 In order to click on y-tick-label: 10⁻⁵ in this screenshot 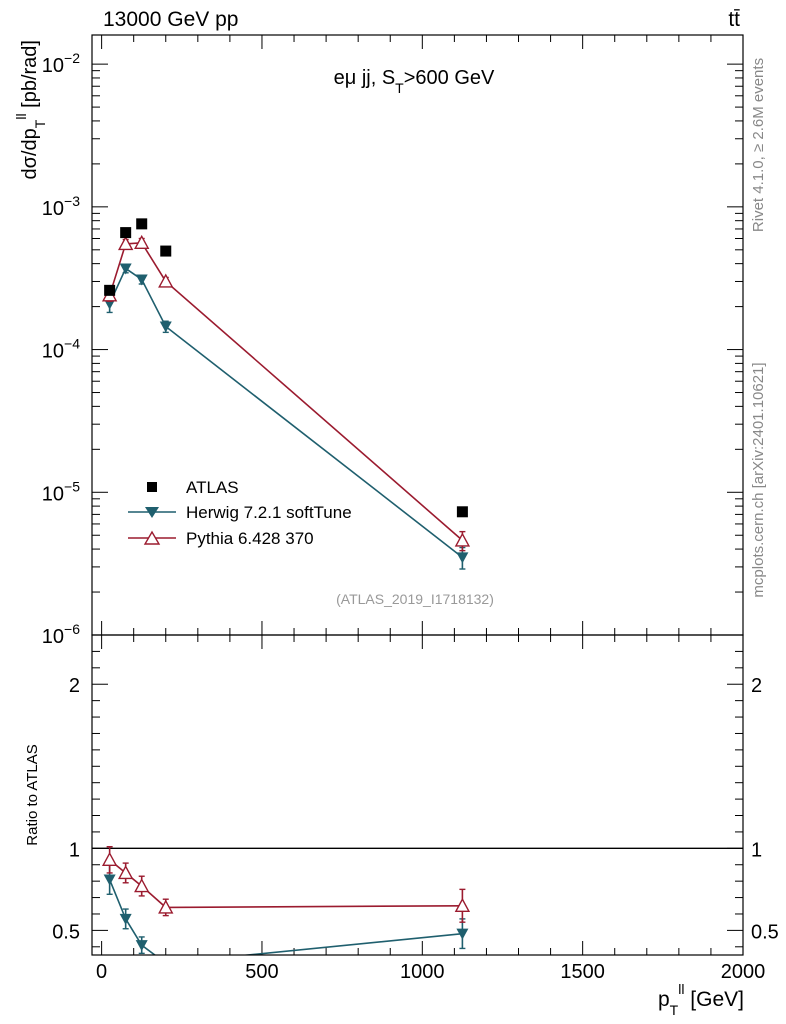, I will do `click(61, 491)`.